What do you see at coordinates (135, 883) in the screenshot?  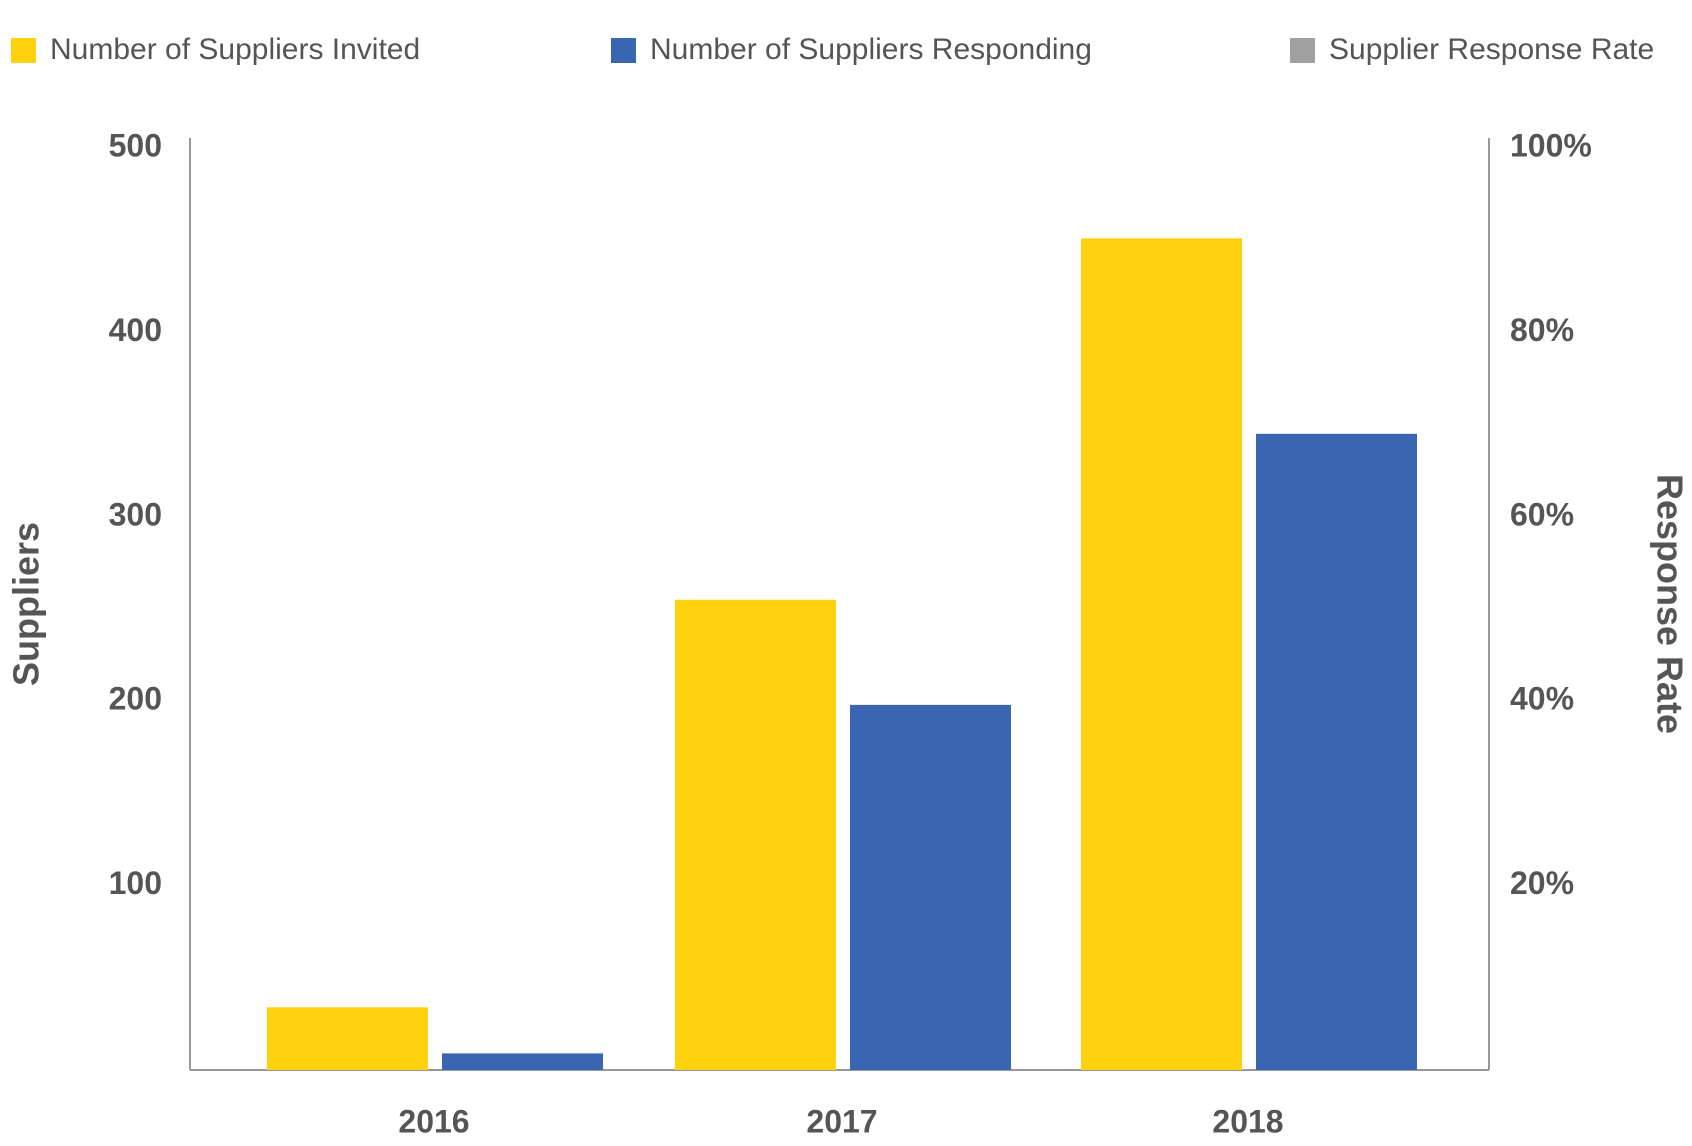 I see `y-tick-label: 100` at bounding box center [135, 883].